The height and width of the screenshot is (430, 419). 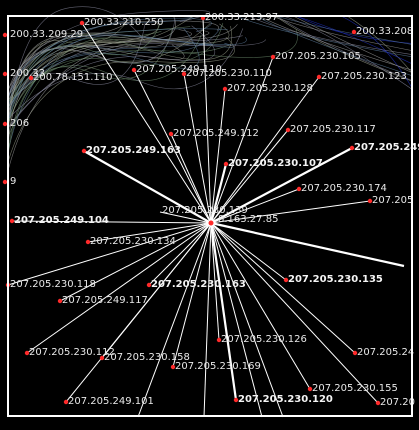 What do you see at coordinates (211, 223) in the screenshot?
I see `center-node-dot` at bounding box center [211, 223].